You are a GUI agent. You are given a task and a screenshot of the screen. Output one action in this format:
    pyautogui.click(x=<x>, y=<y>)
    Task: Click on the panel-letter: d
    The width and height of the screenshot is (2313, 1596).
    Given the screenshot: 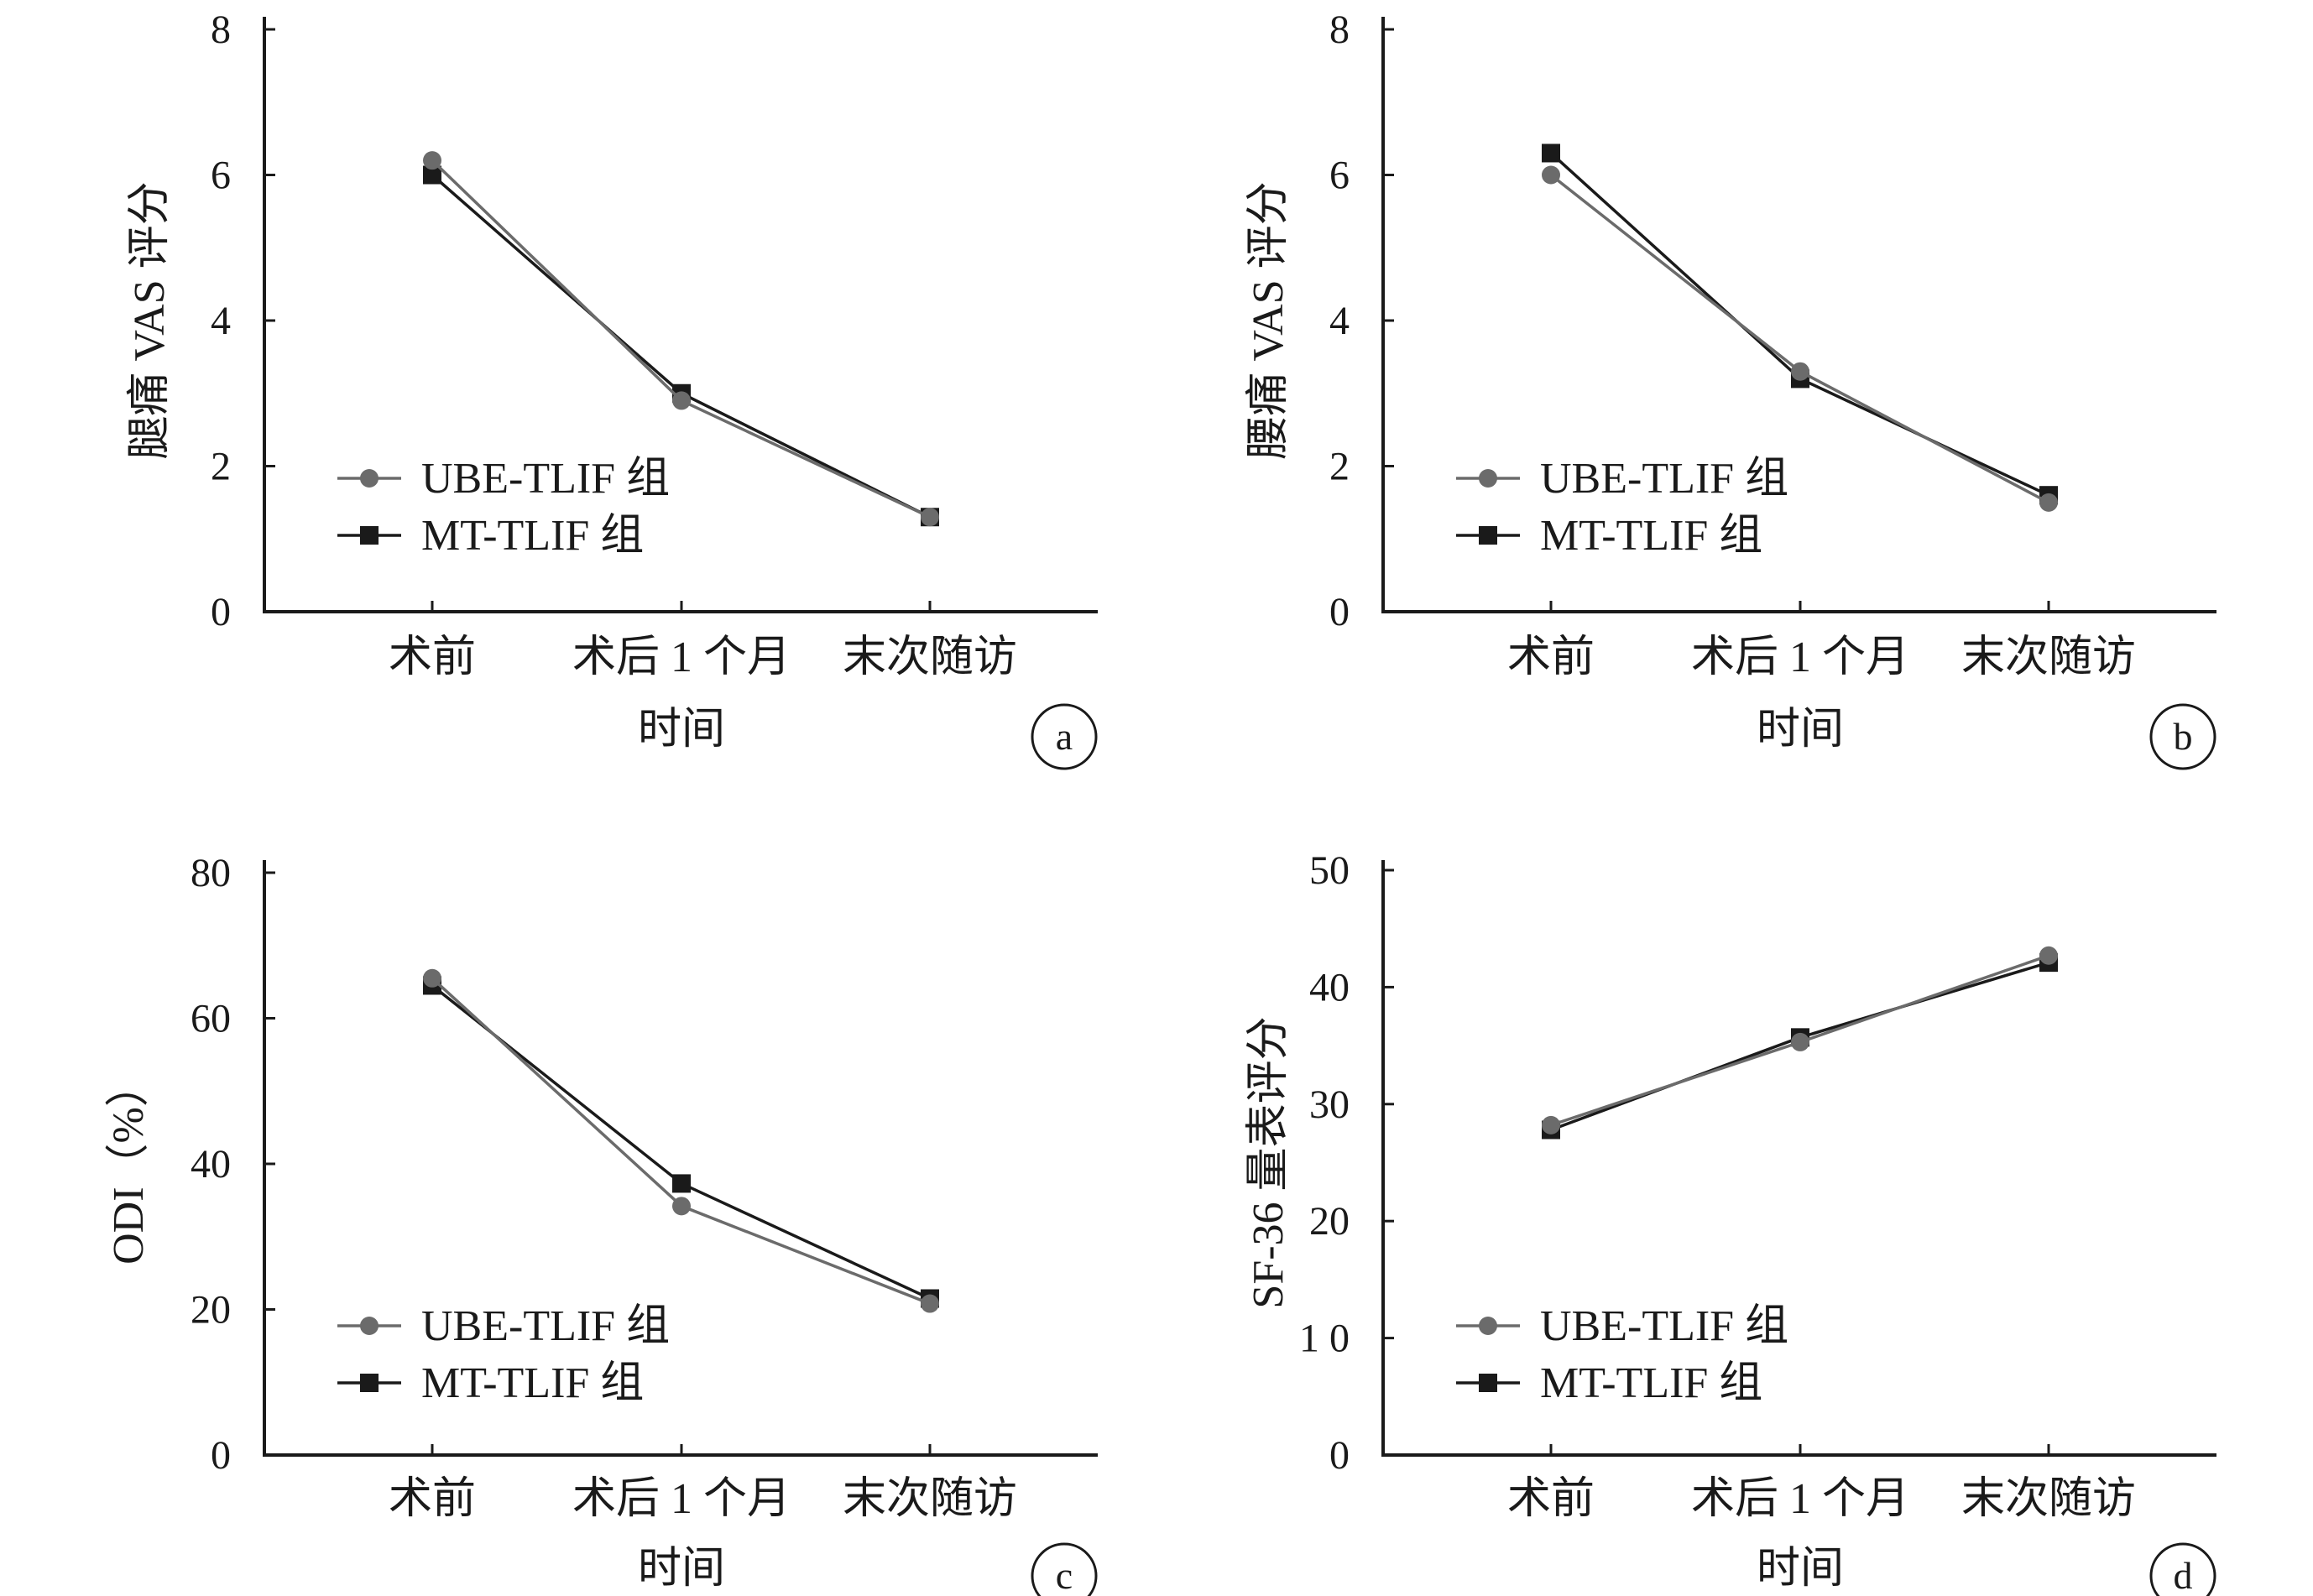 What is the action you would take?
    pyautogui.click(x=2183, y=1575)
    